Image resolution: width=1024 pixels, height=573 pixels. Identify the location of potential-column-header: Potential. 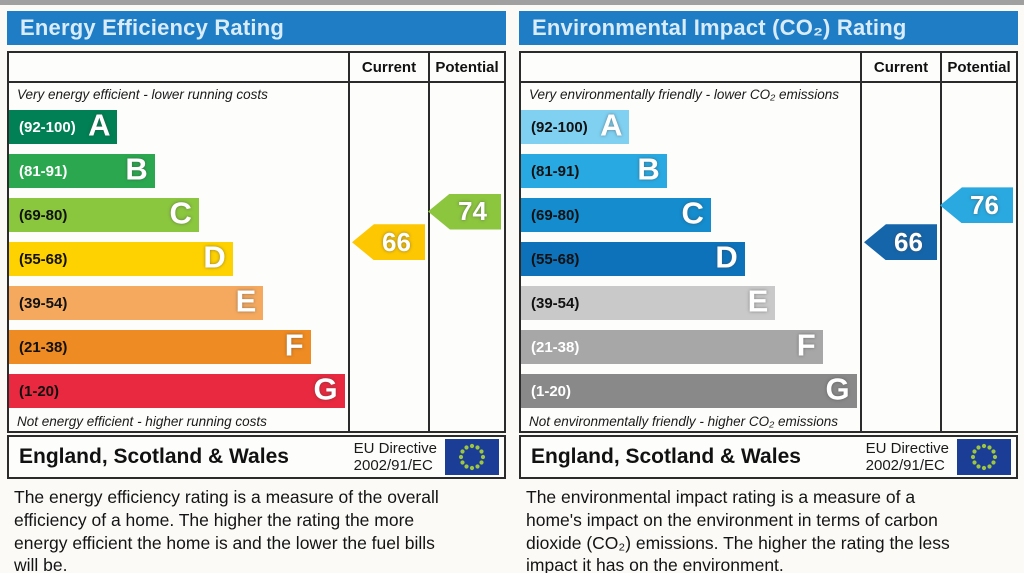
(978, 68).